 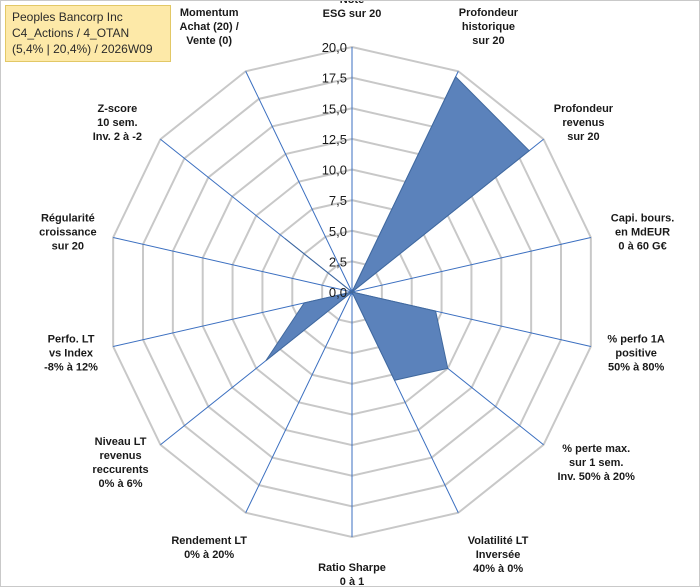 I want to click on tick-label: 5,0, so click(x=338, y=231).